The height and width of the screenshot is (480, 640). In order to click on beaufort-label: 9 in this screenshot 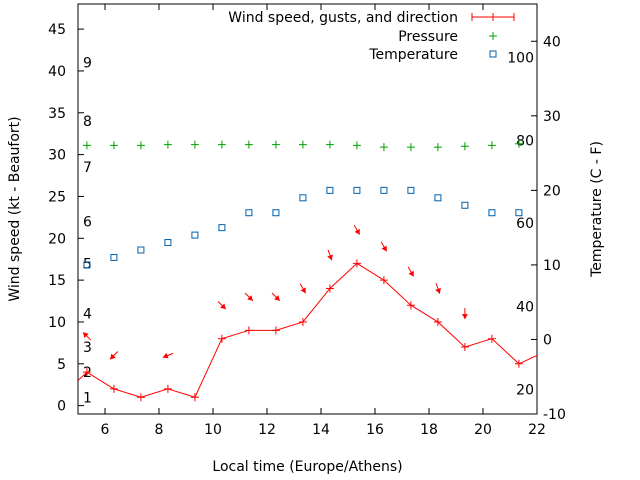, I will do `click(87, 64)`.